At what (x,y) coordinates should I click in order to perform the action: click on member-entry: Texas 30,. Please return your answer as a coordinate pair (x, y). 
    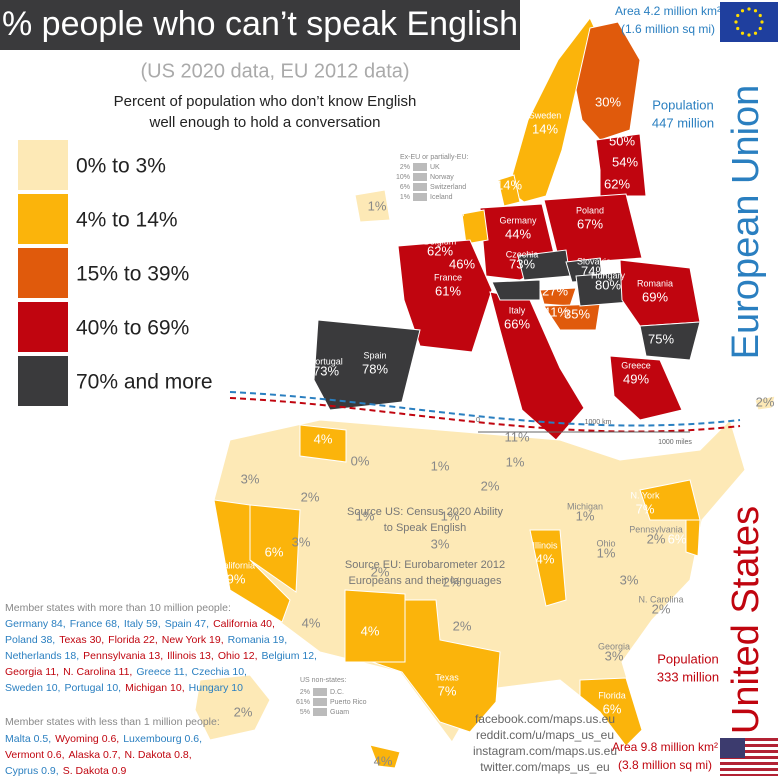
    Looking at the image, I should click on (81, 640).